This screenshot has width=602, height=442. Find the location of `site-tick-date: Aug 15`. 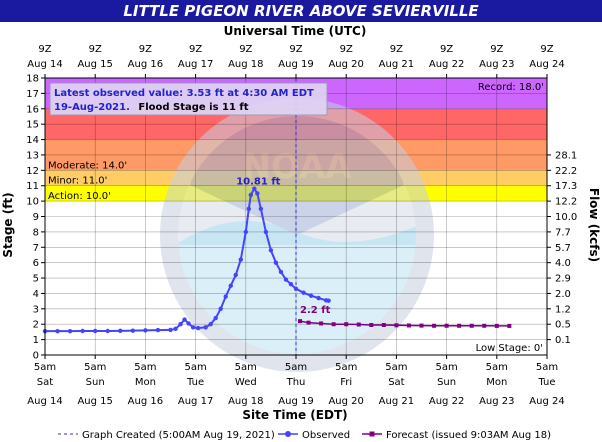

site-tick-date: Aug 15 is located at coordinates (94, 401).